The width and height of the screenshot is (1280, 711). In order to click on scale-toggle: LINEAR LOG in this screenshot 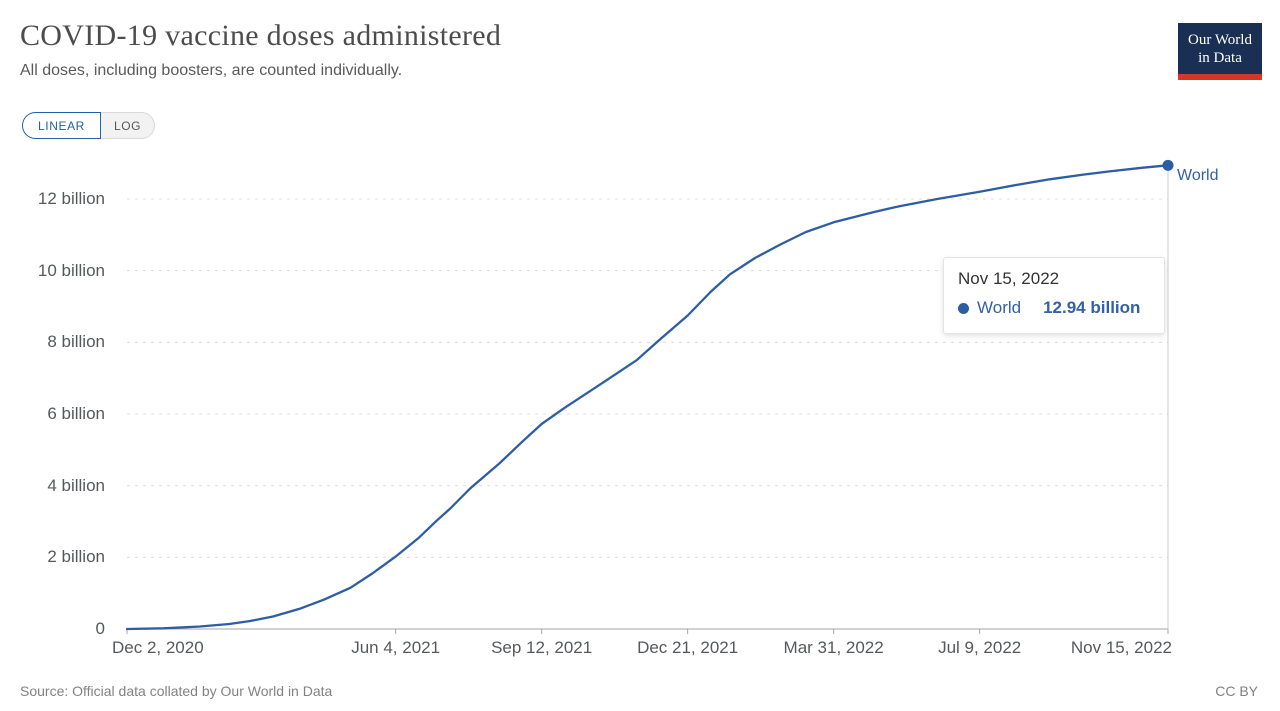, I will do `click(89, 125)`.